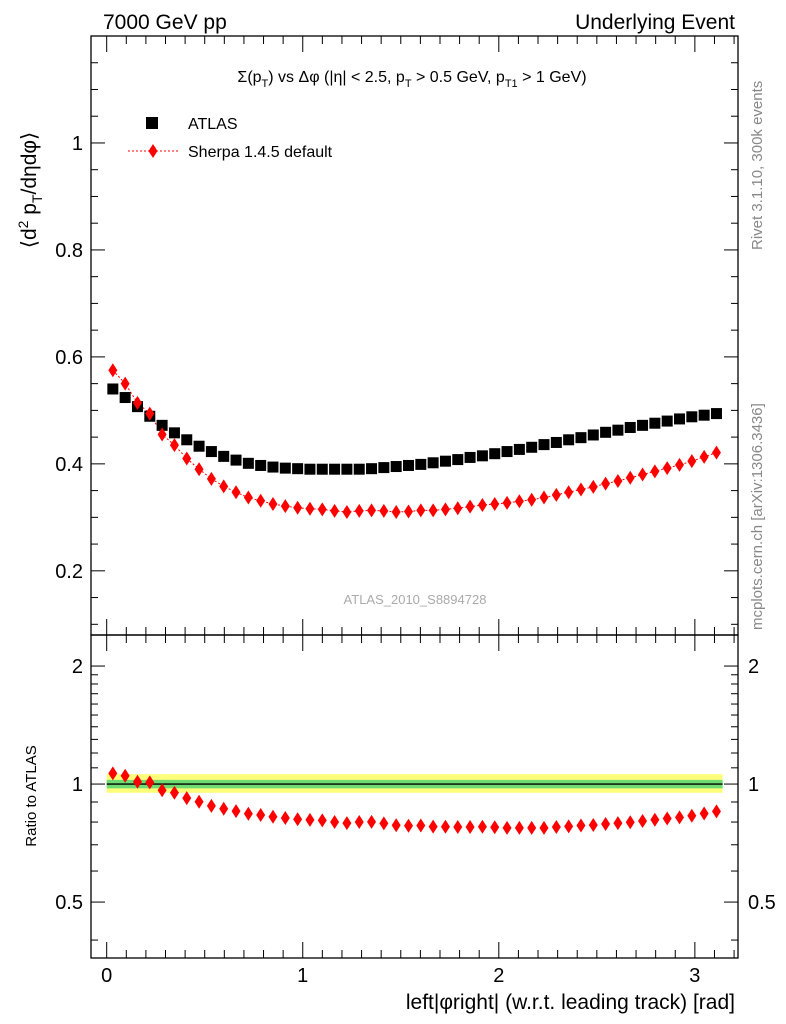 This screenshot has width=786, height=1024. I want to click on xtick-label: 2, so click(498, 976).